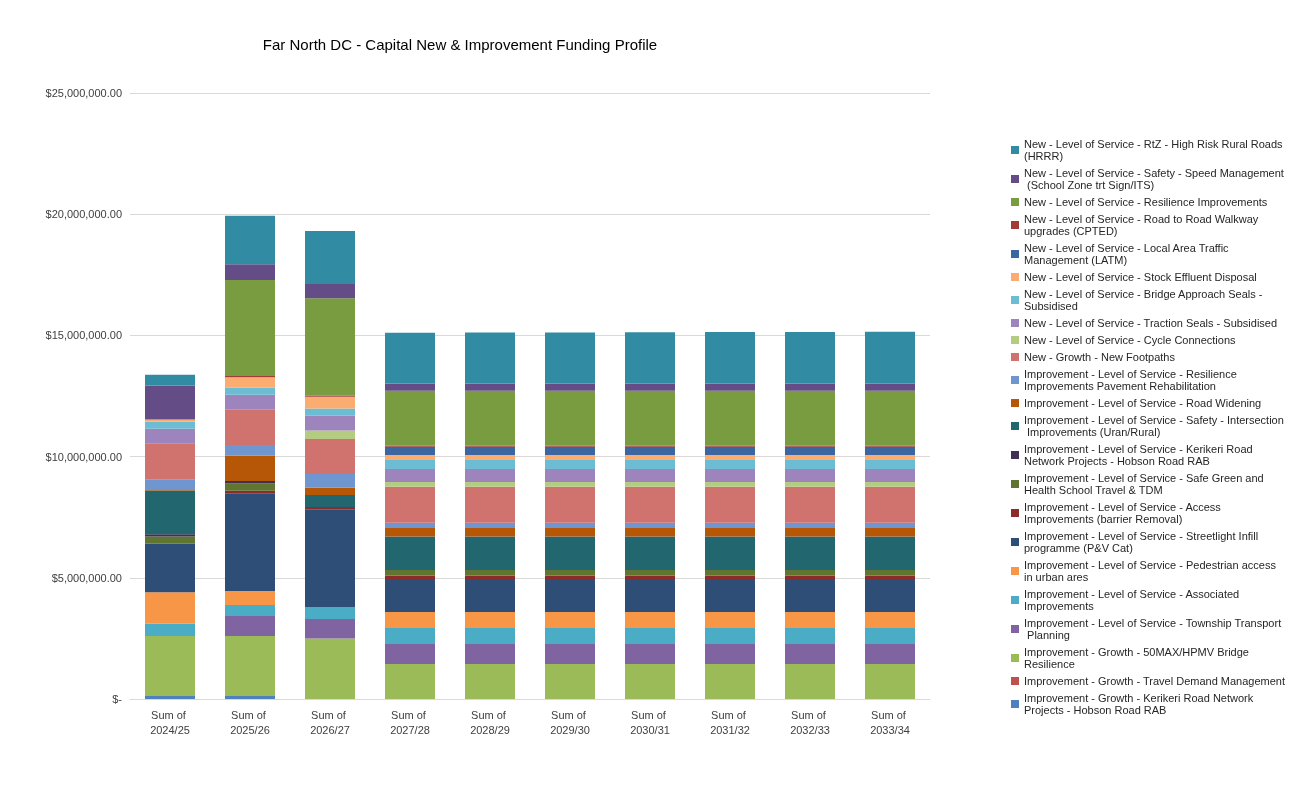 This screenshot has width=1301, height=787. I want to click on legend-label: Improvement - Growth - Kerikeri Road Network Projects - Hobson Road RAB, so click(1140, 704).